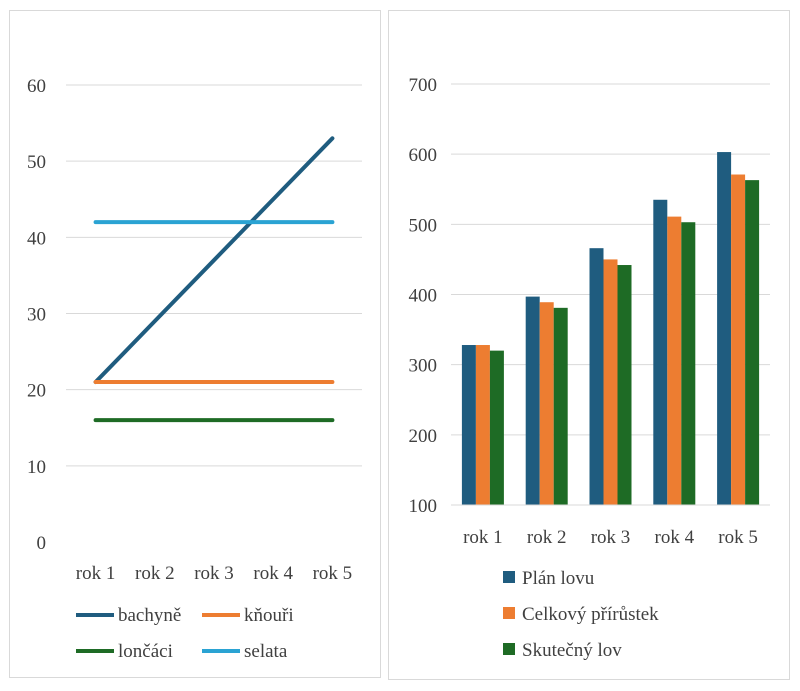  I want to click on legend-label: bachyně, so click(149, 615).